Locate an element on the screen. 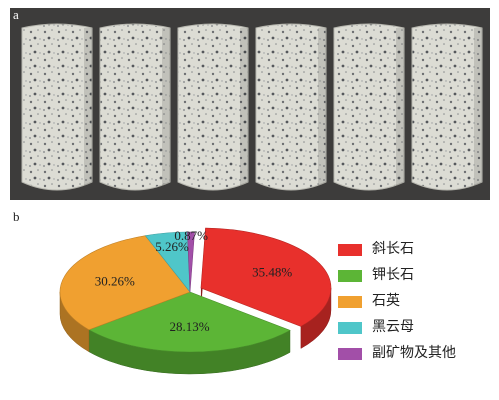 This screenshot has height=400, width=499. legend-label: 副矿物及其他 is located at coordinates (414, 353).